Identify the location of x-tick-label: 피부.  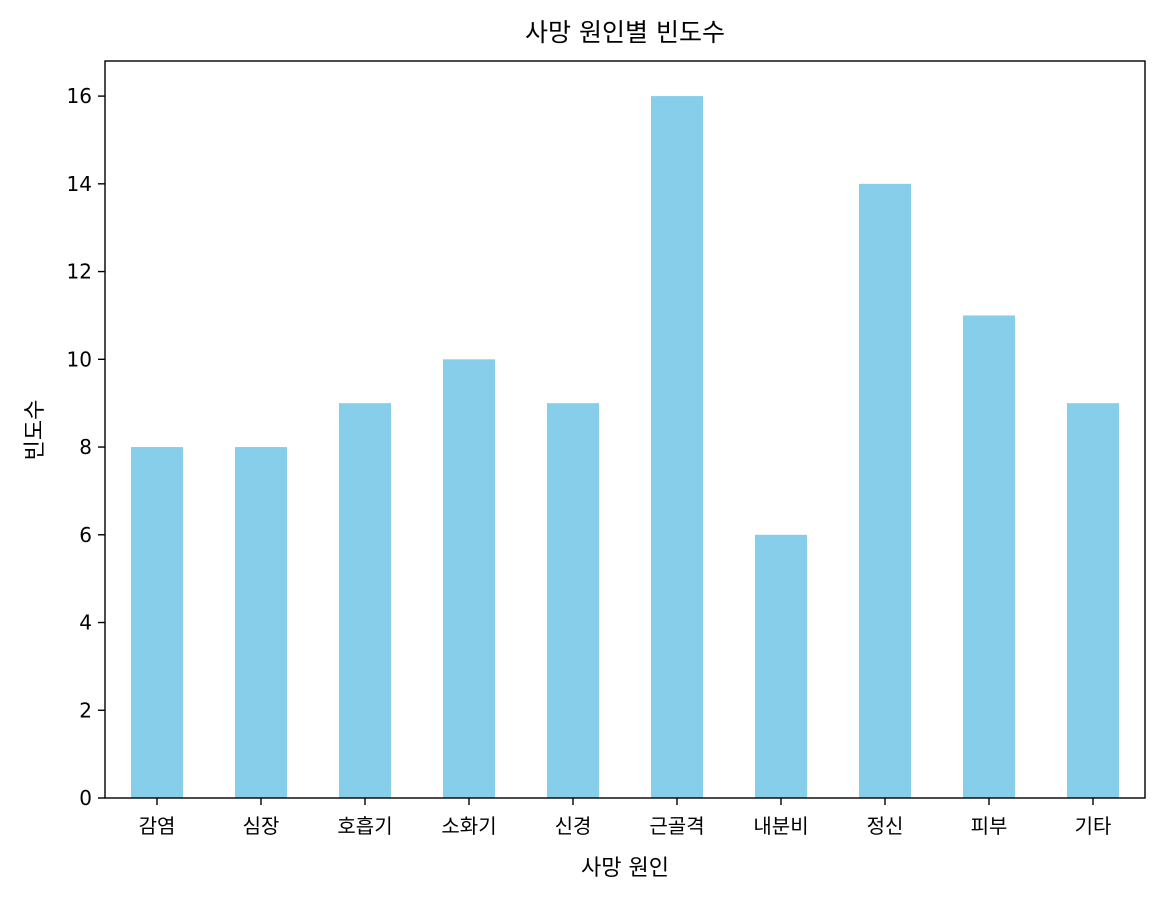
(989, 826).